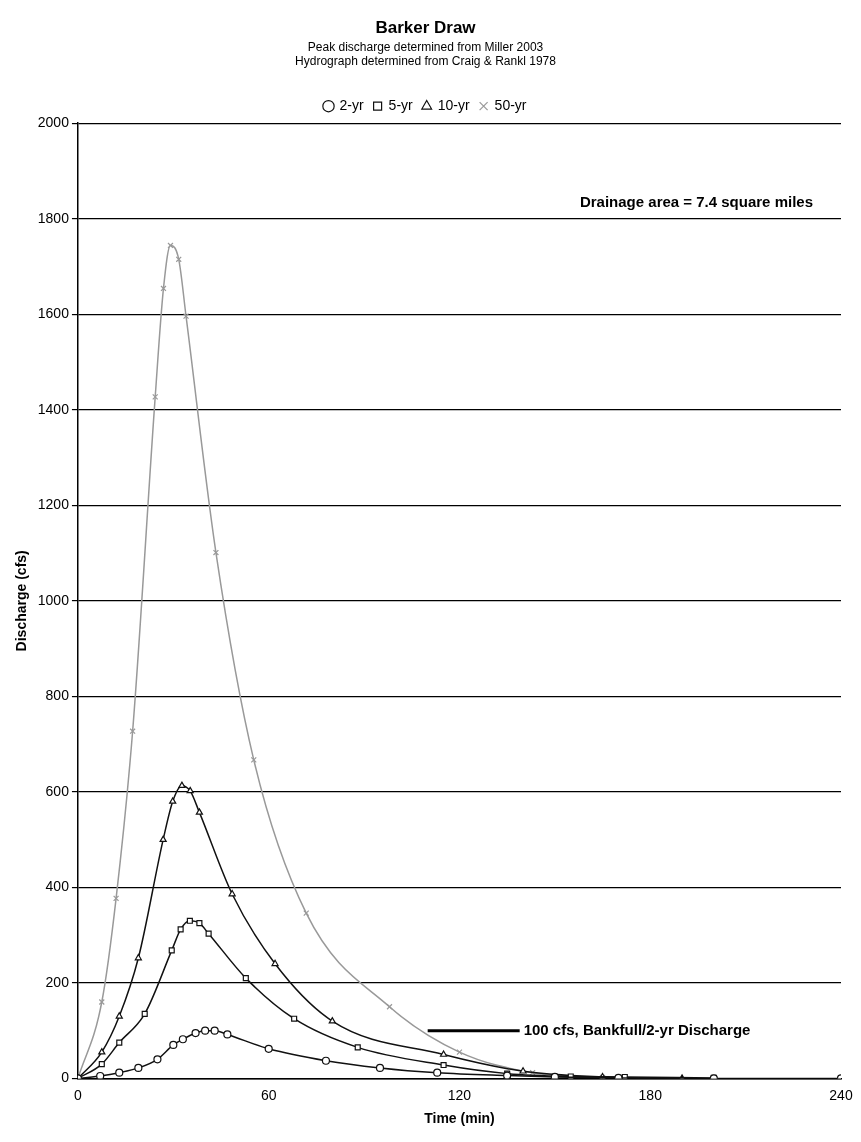  I want to click on y-tick-label: 200, so click(57, 981).